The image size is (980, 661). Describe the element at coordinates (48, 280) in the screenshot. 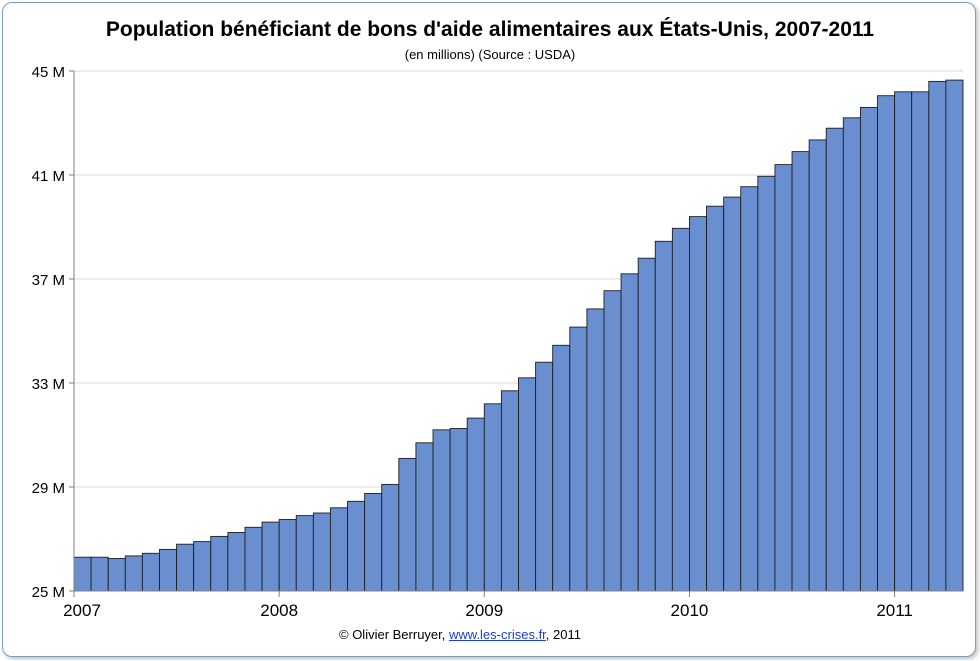

I see `y-tick-label: 37 M` at that location.